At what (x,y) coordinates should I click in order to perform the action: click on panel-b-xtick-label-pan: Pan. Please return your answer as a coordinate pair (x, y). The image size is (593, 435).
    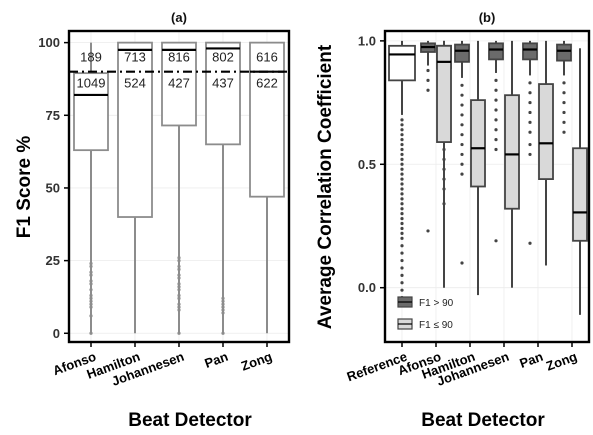
    Looking at the image, I should click on (531, 360).